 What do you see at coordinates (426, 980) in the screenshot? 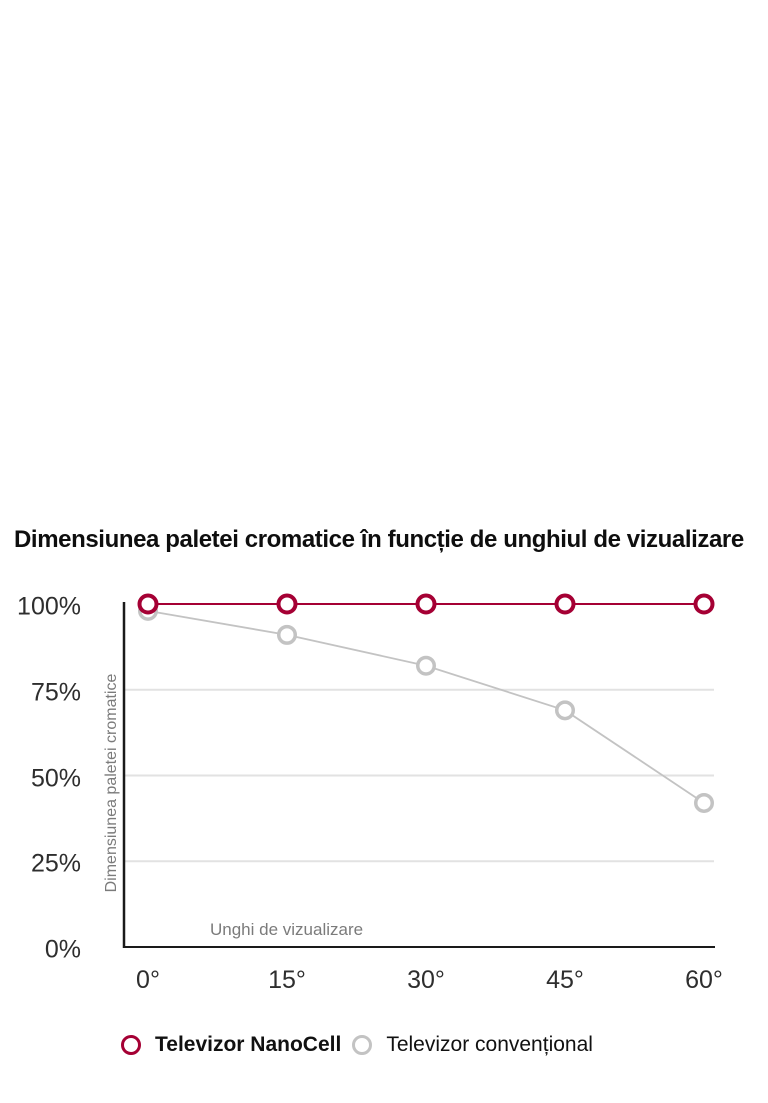
I see `x-tick-label: 30°` at bounding box center [426, 980].